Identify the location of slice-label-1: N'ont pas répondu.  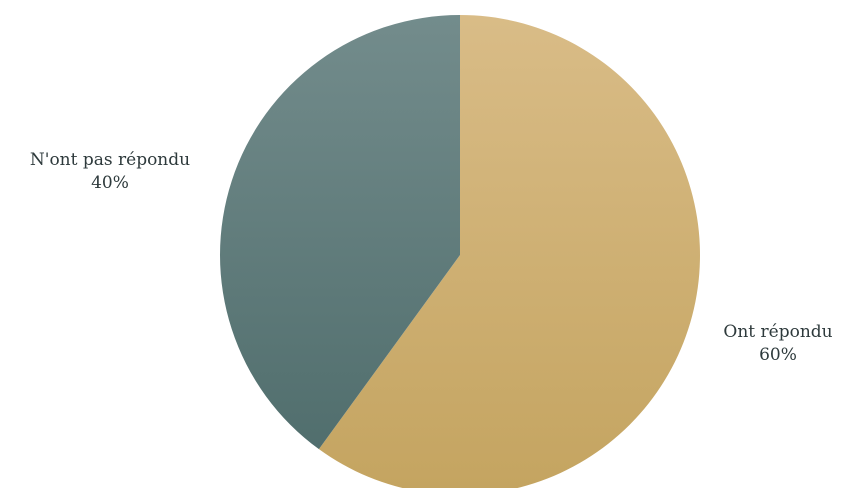
(110, 160).